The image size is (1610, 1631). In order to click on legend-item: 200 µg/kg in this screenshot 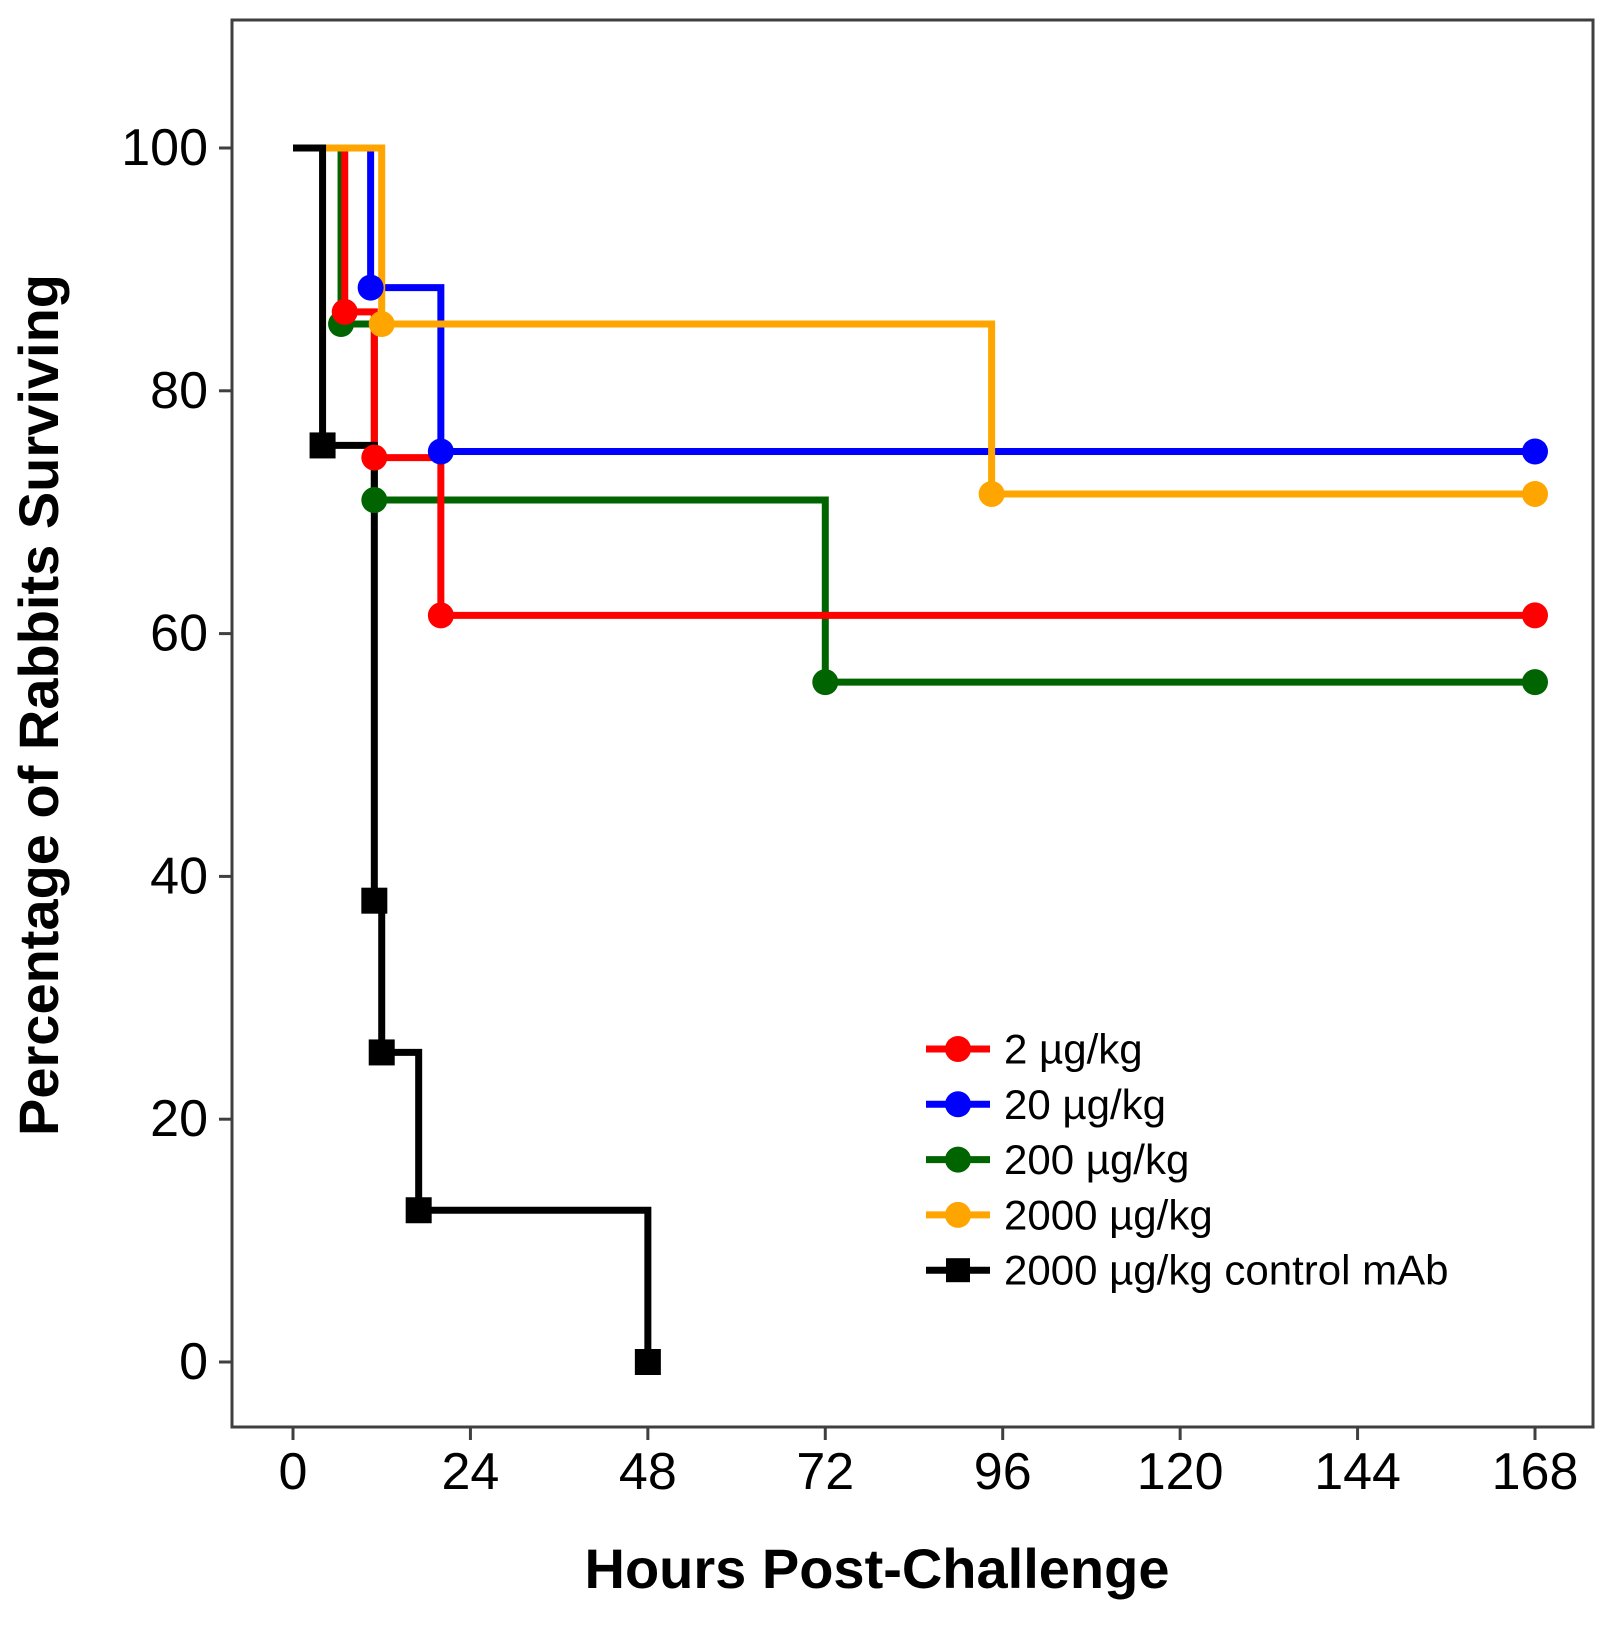, I will do `click(1057, 1159)`.